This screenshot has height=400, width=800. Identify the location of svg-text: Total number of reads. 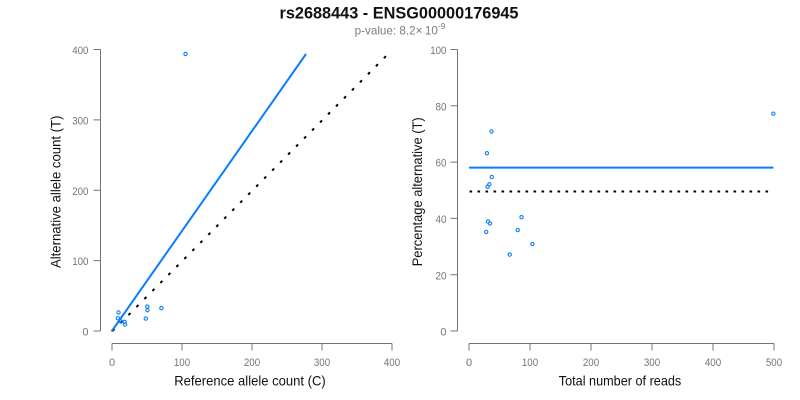
(620, 381).